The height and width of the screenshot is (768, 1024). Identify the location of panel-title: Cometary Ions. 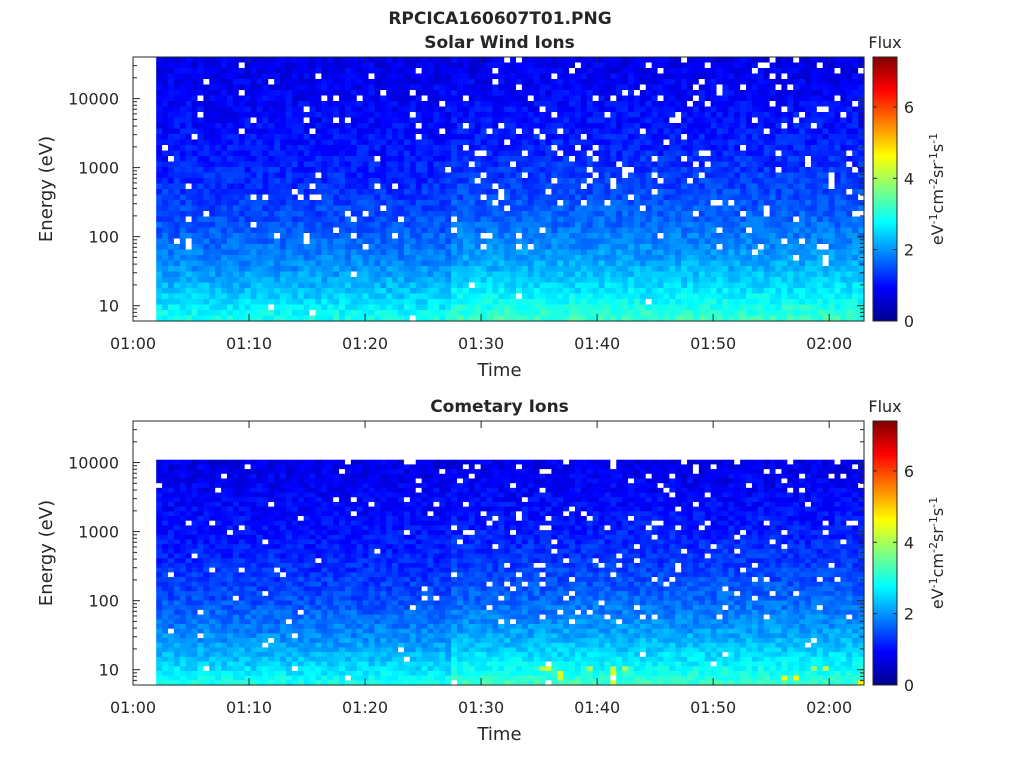
(499, 407).